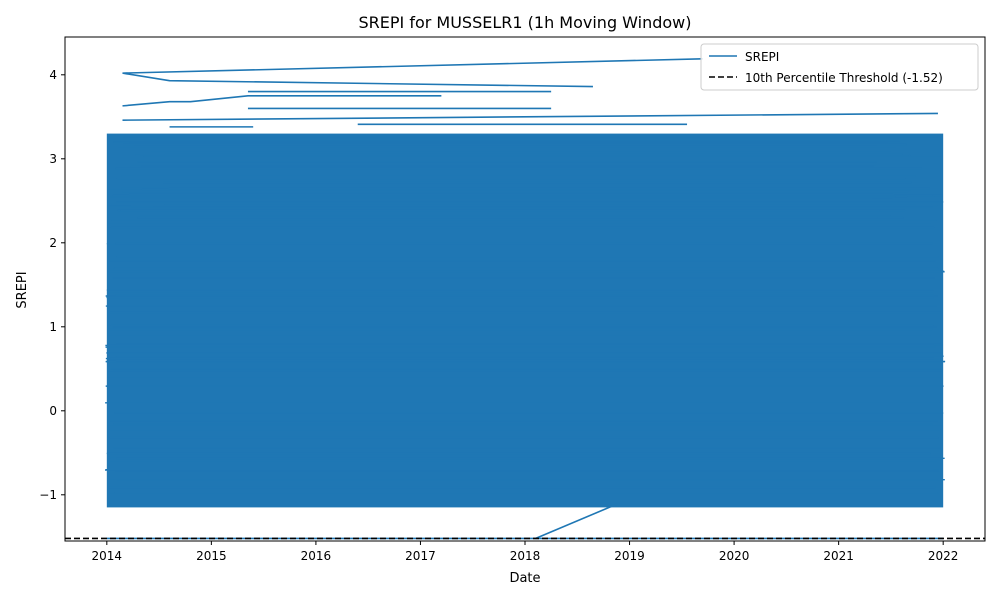  Describe the element at coordinates (734, 556) in the screenshot. I see `x-tick-label: 2020` at that location.